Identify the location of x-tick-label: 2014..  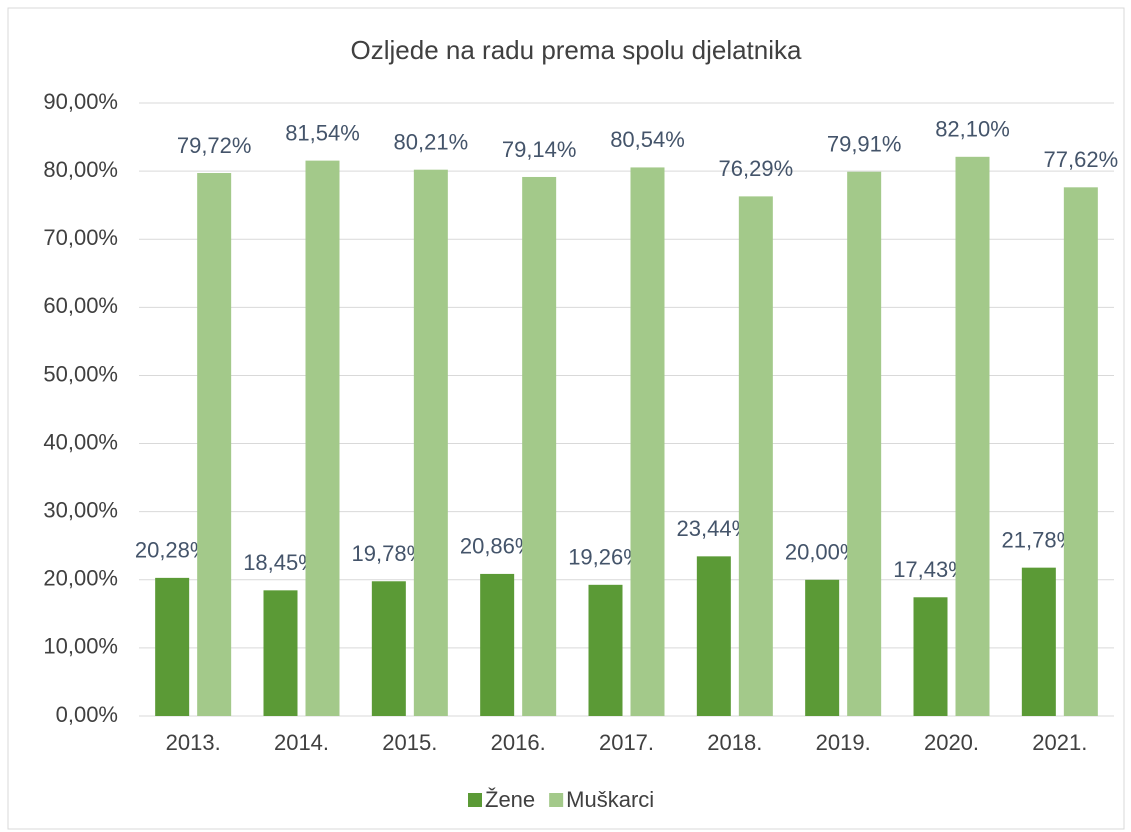
(301, 742).